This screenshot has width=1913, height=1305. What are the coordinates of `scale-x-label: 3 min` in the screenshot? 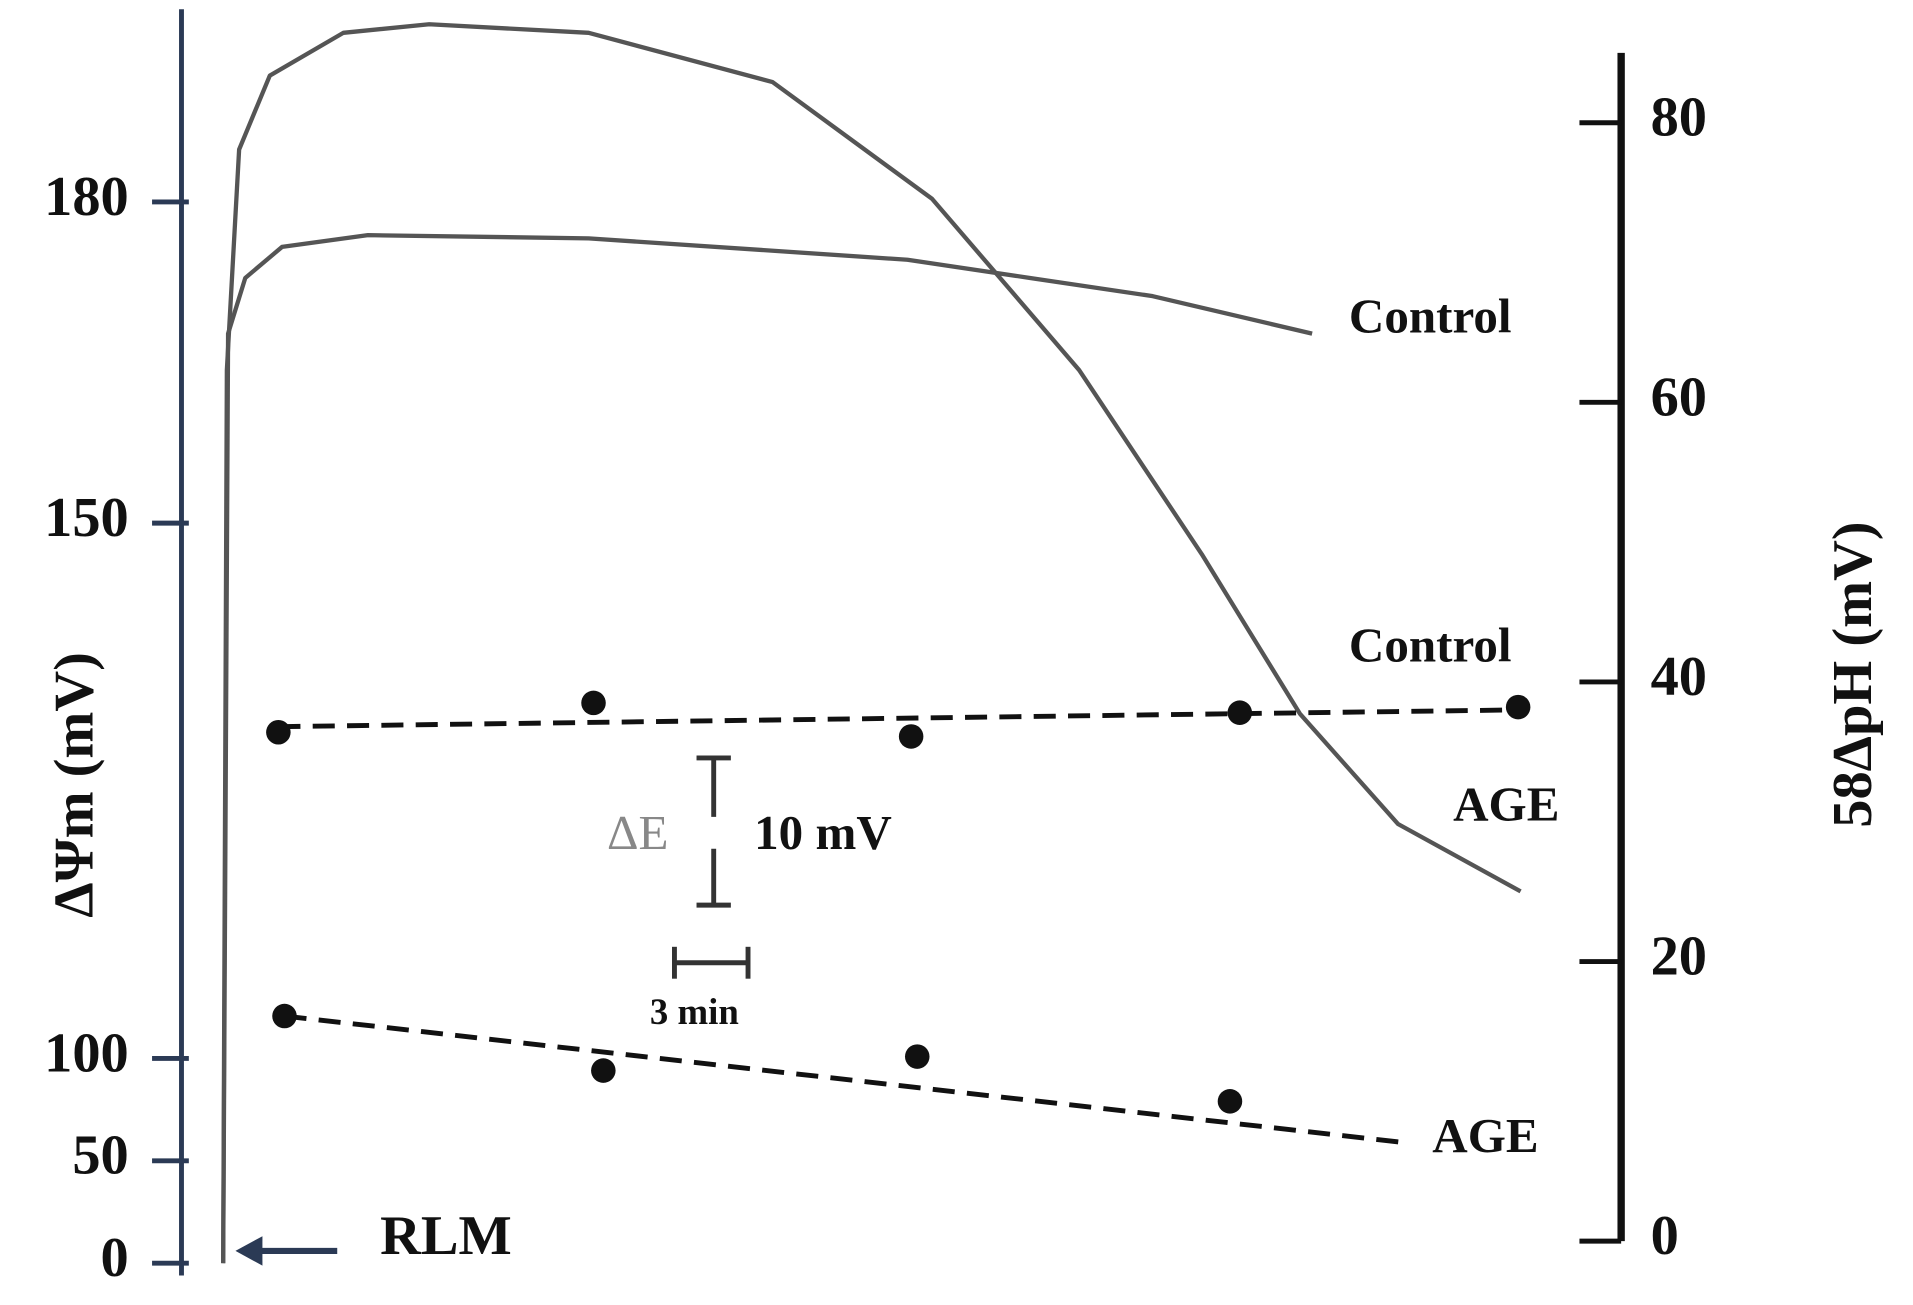 It's located at (694, 1011).